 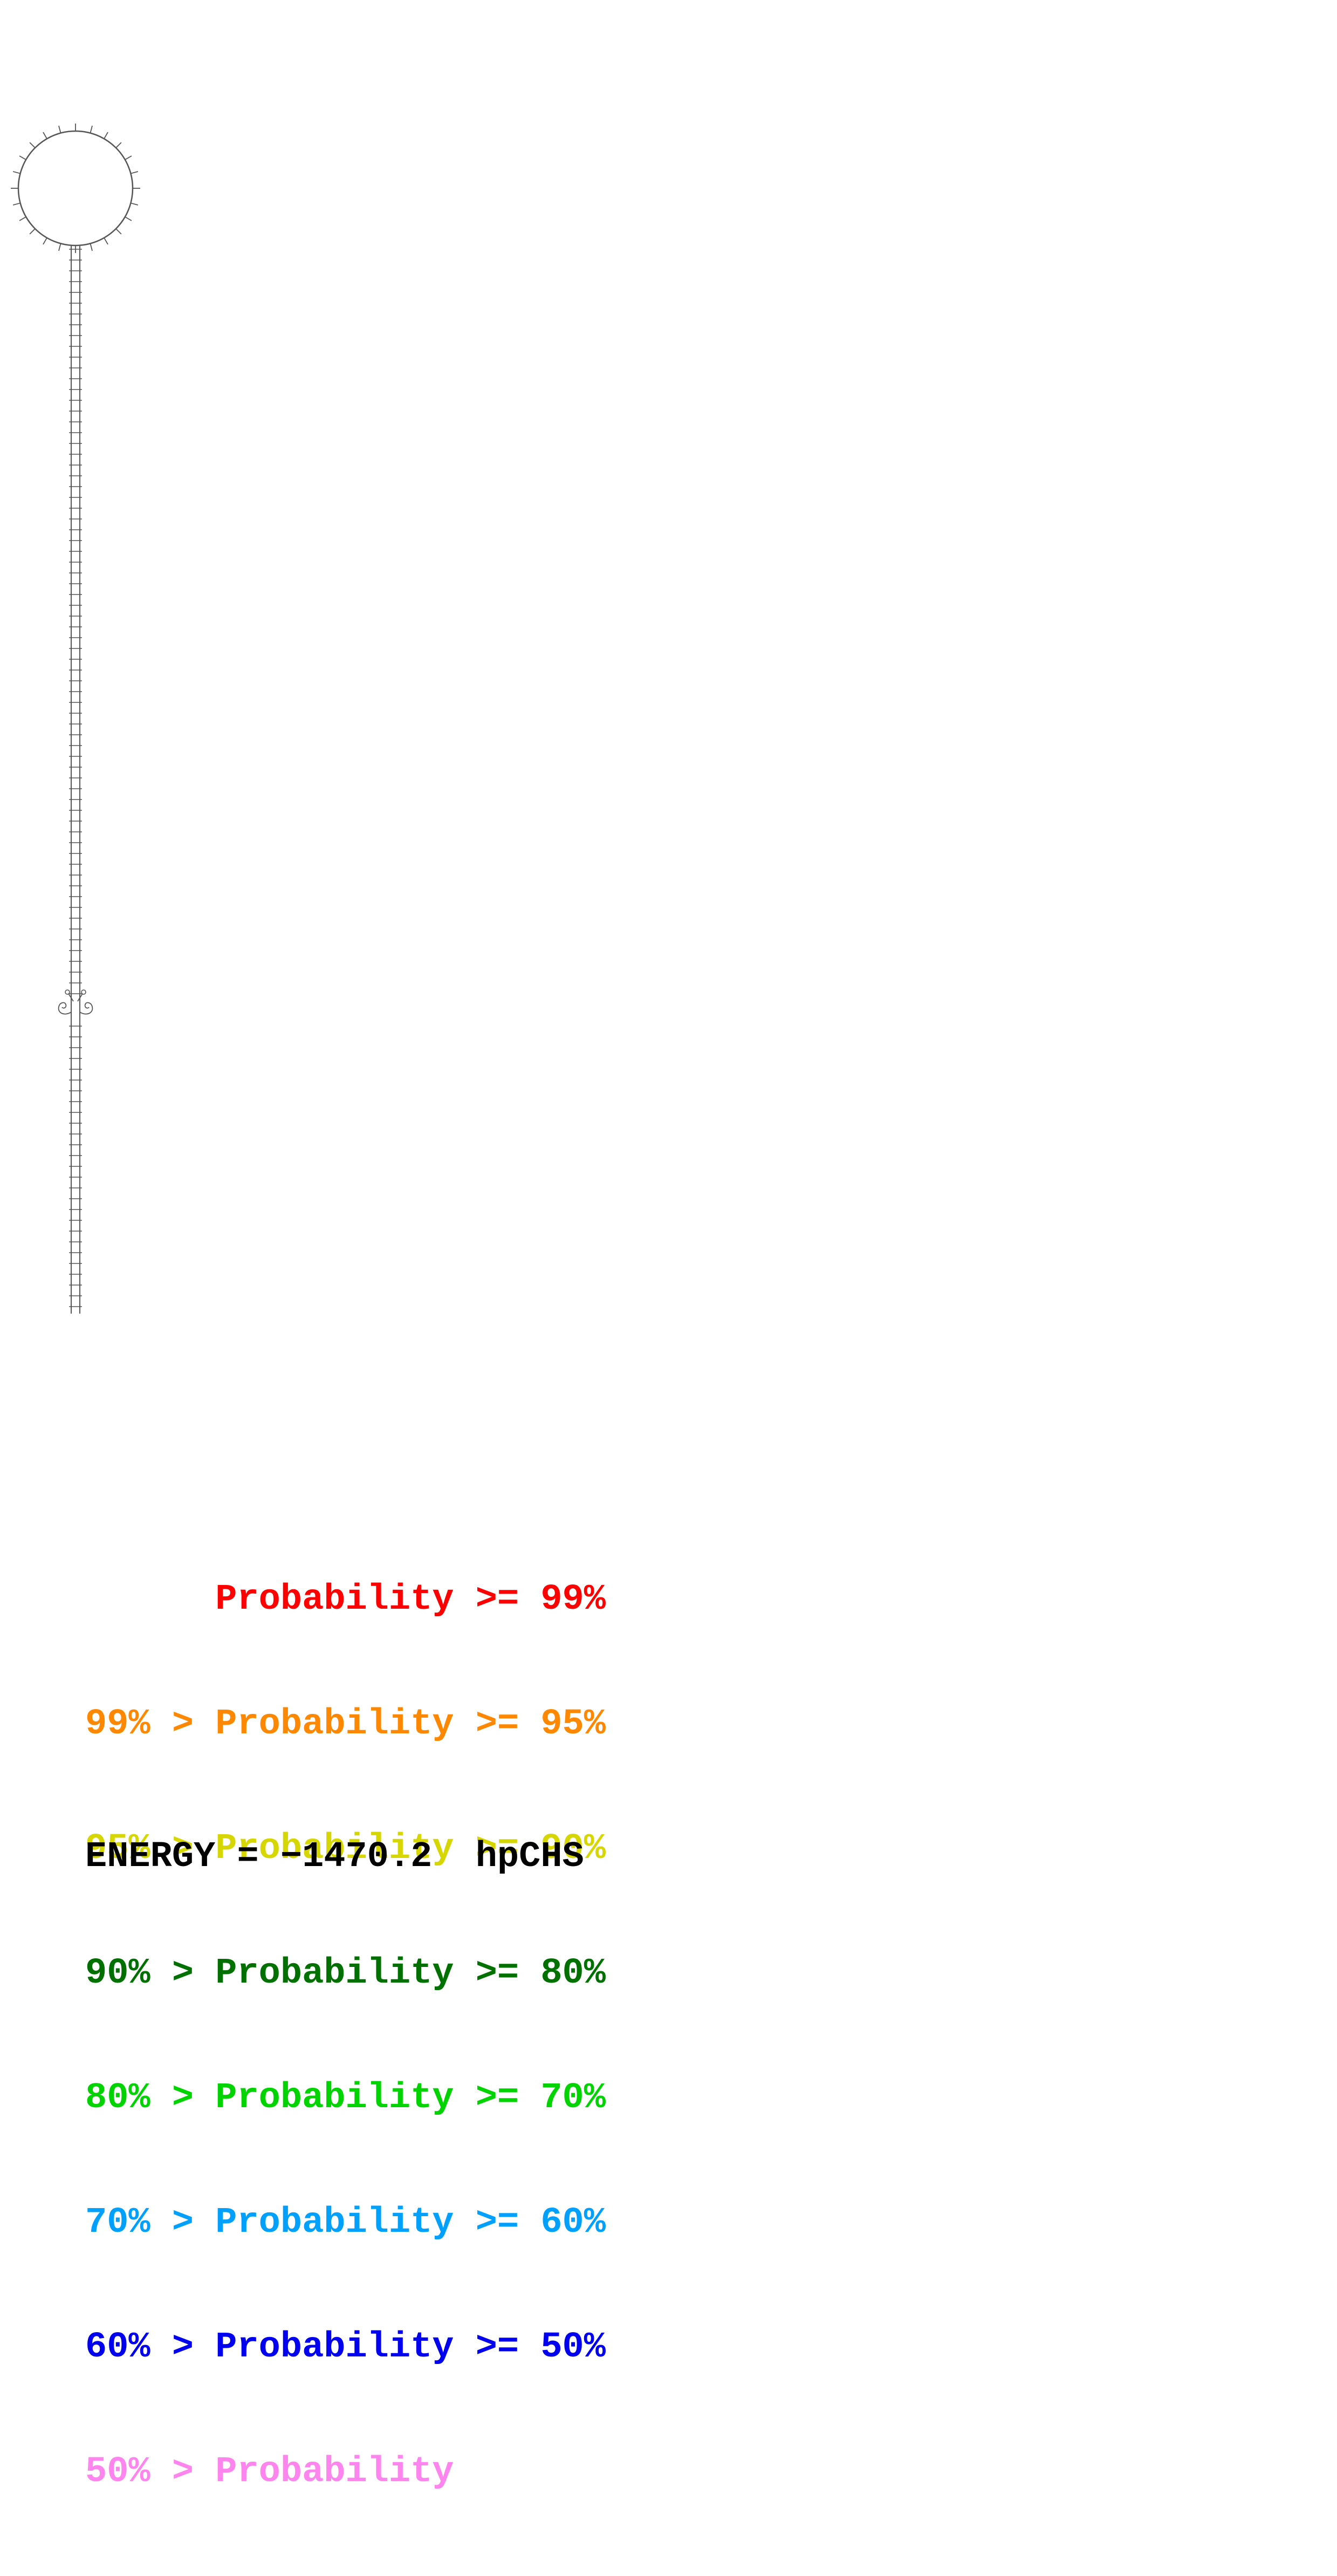 I want to click on energy-label: ENERGY = −1470.2 hpCHS, so click(x=334, y=1856).